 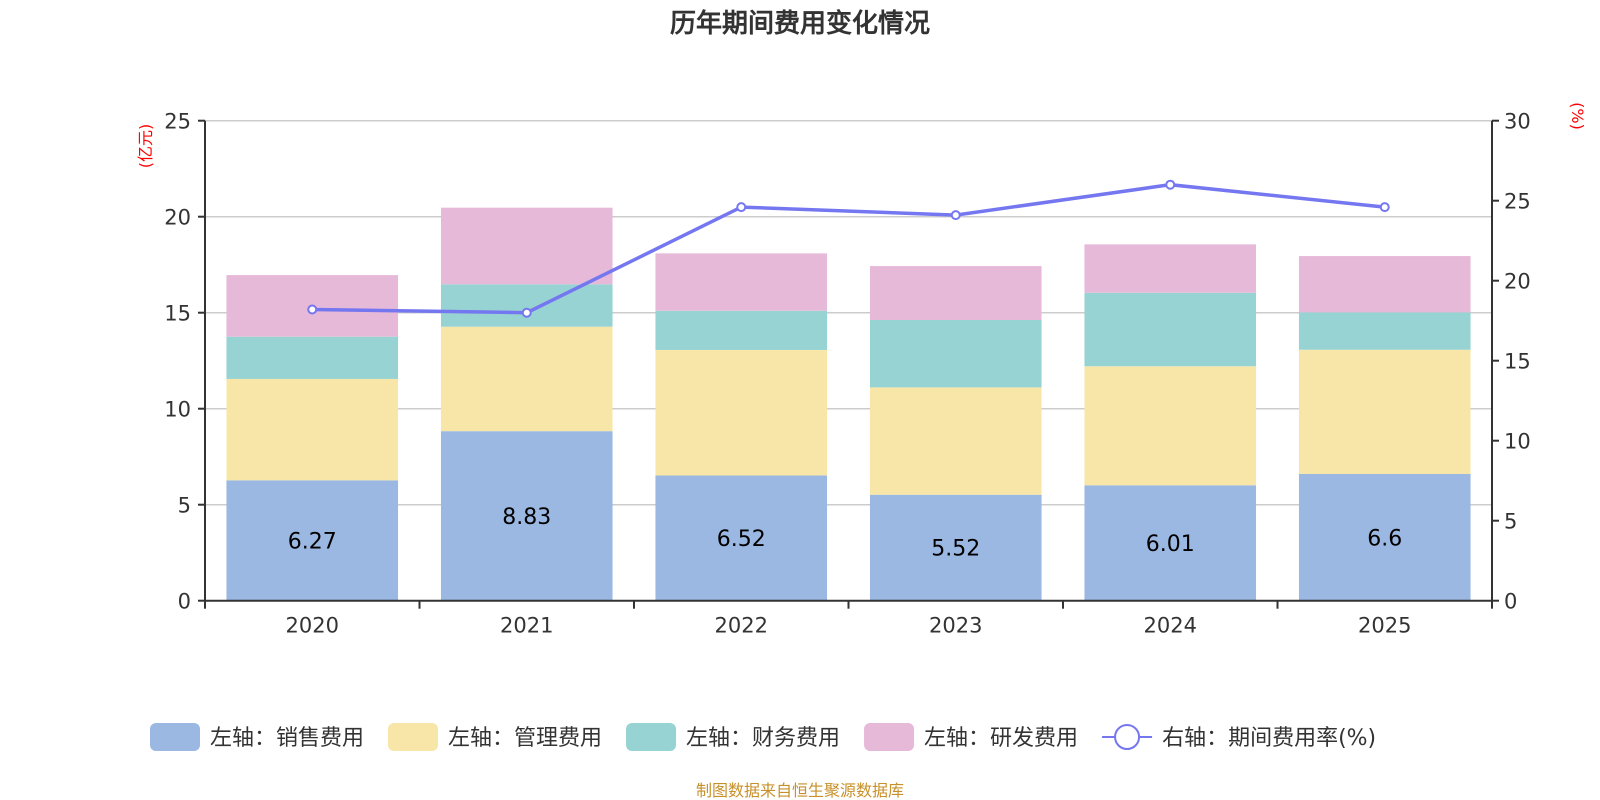 I want to click on left-axis-tick-label: 20, so click(x=177, y=218).